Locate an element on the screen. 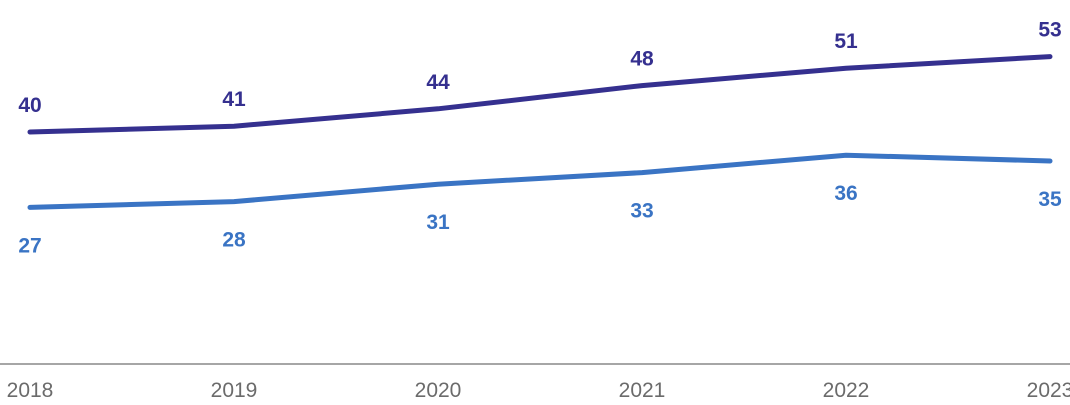 The width and height of the screenshot is (1070, 405). data-label-s2-2021: 33 is located at coordinates (641, 211).